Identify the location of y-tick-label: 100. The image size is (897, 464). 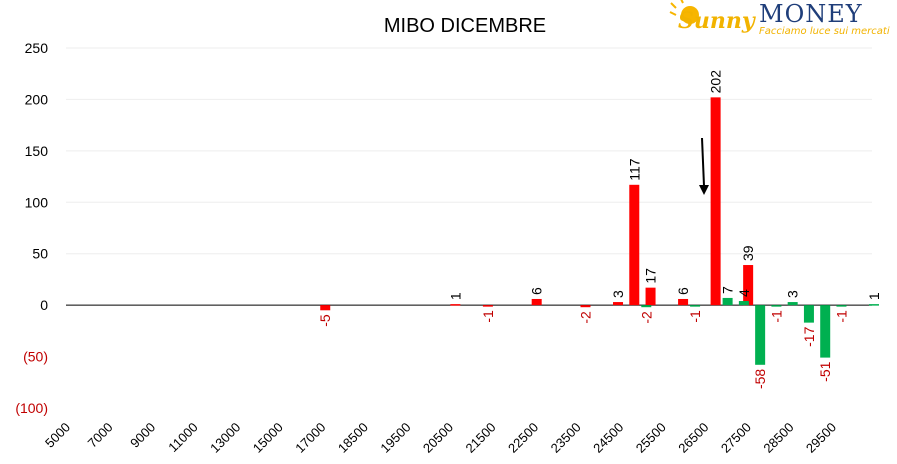
(37, 202).